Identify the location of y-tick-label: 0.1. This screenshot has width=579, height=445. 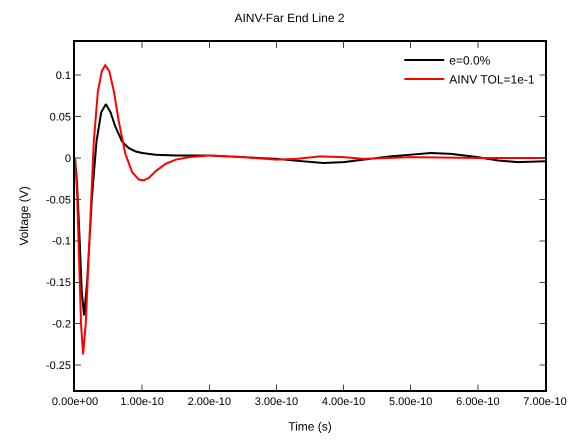
(64, 76).